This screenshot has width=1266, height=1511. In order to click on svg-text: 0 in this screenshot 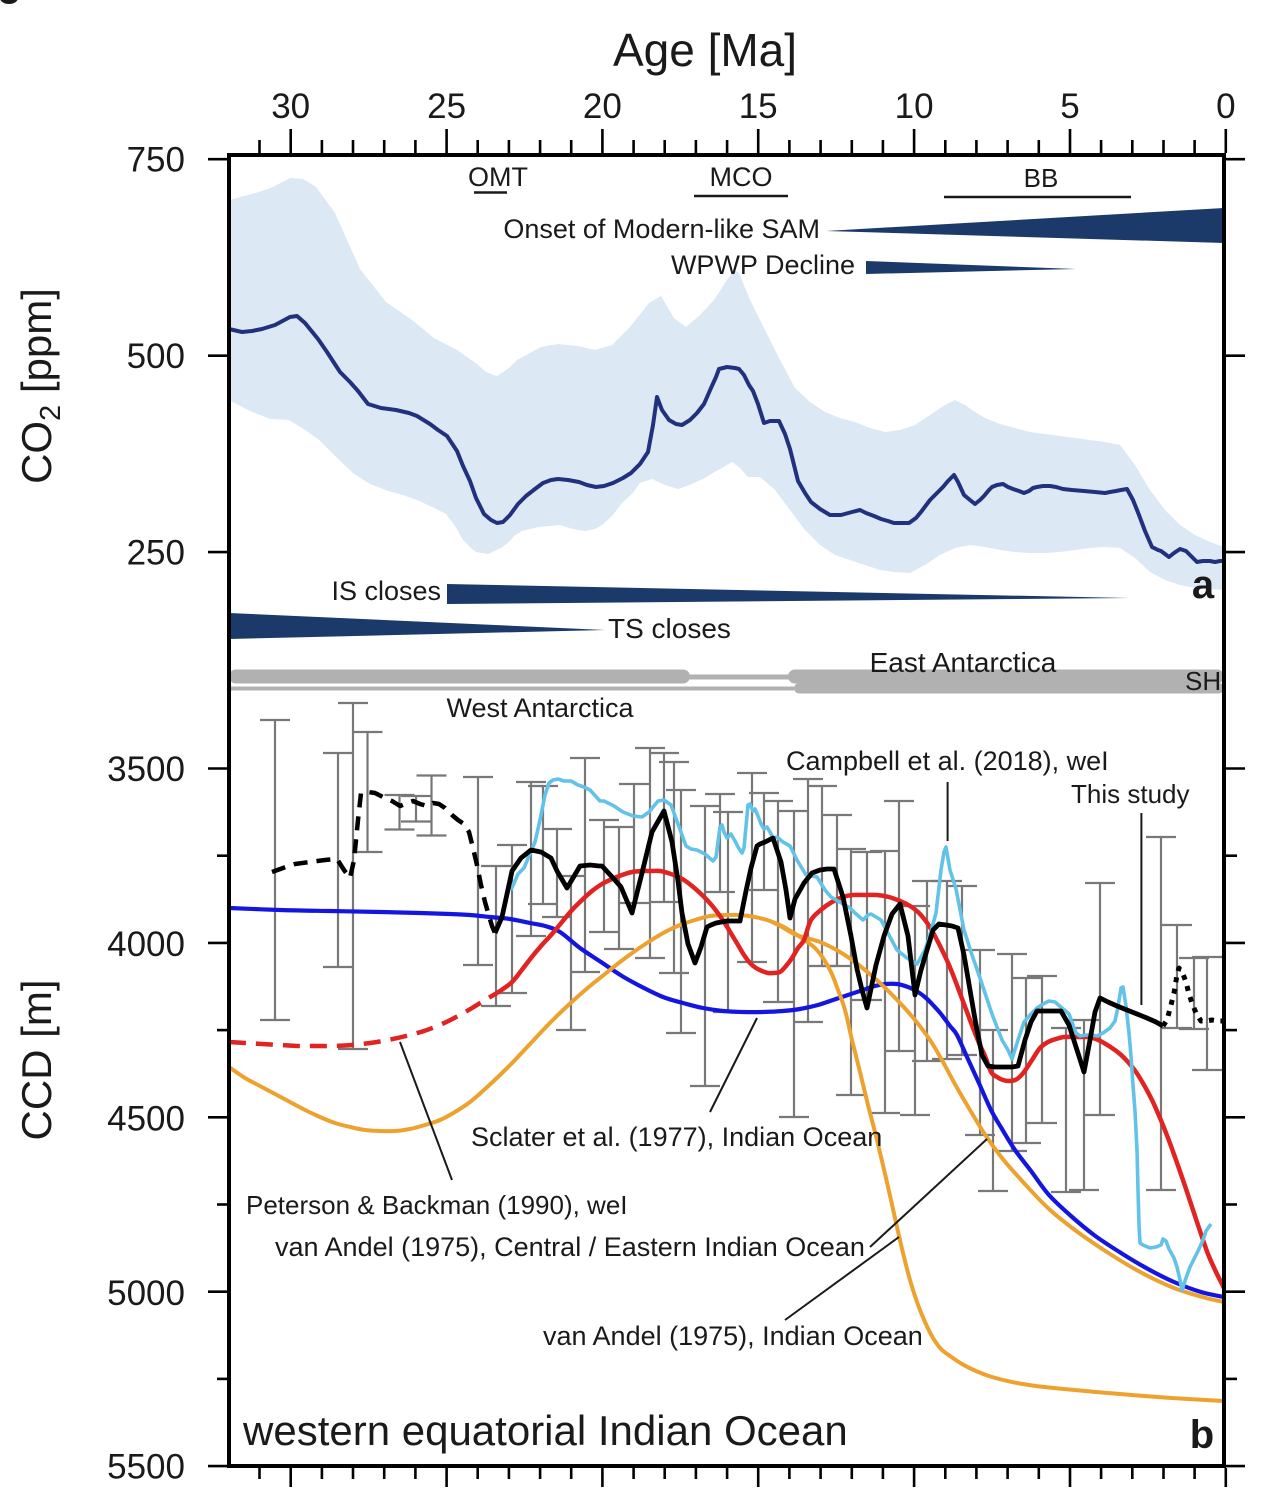, I will do `click(1225, 106)`.